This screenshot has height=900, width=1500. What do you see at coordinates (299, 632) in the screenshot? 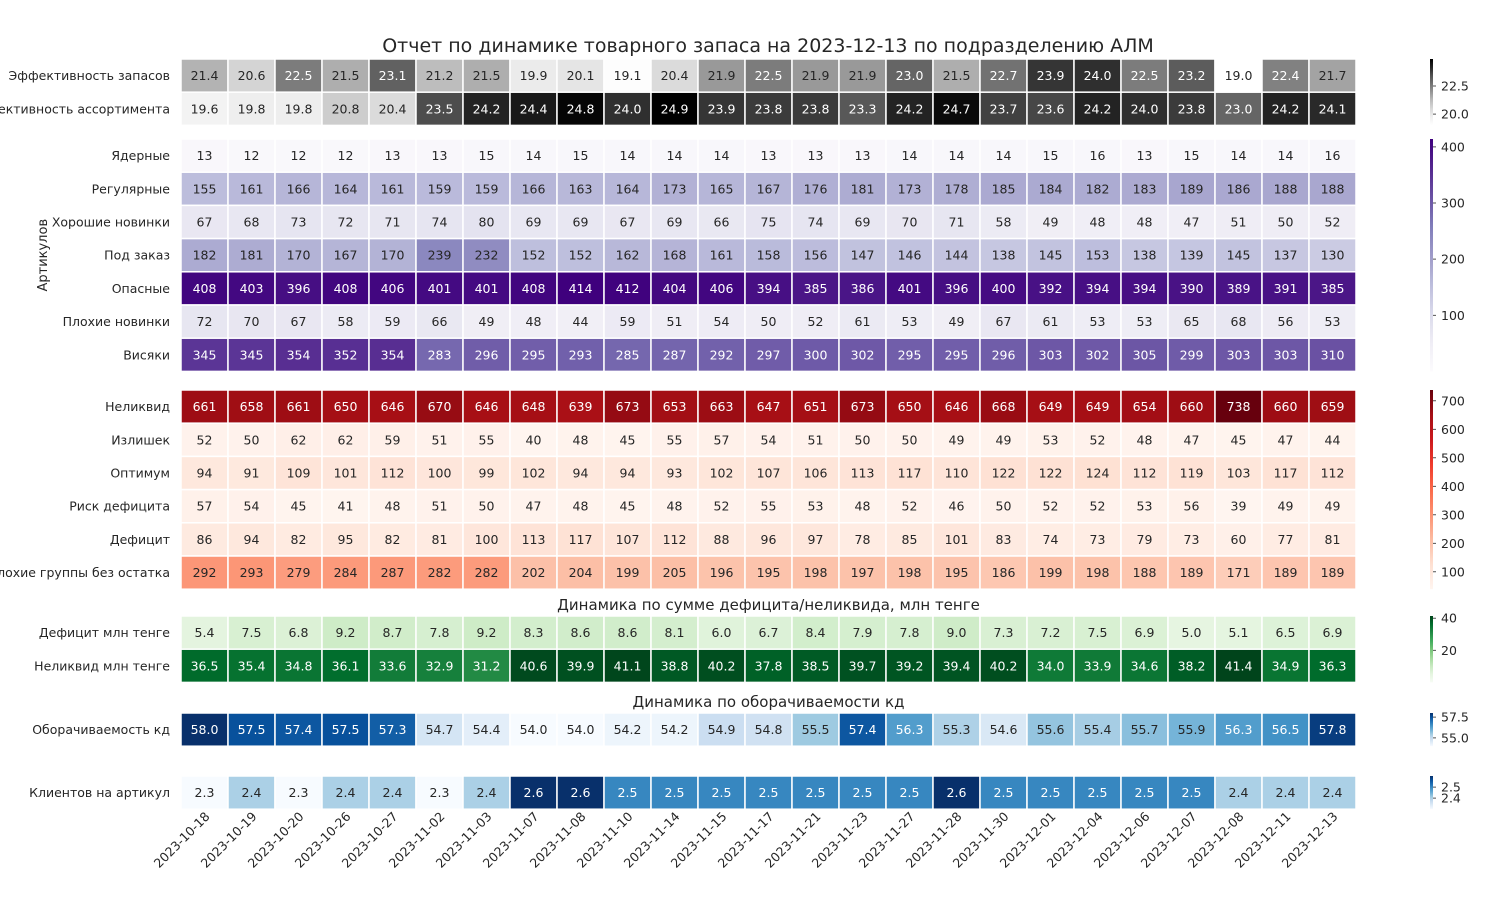
I see `cell-value: 6.8` at bounding box center [299, 632].